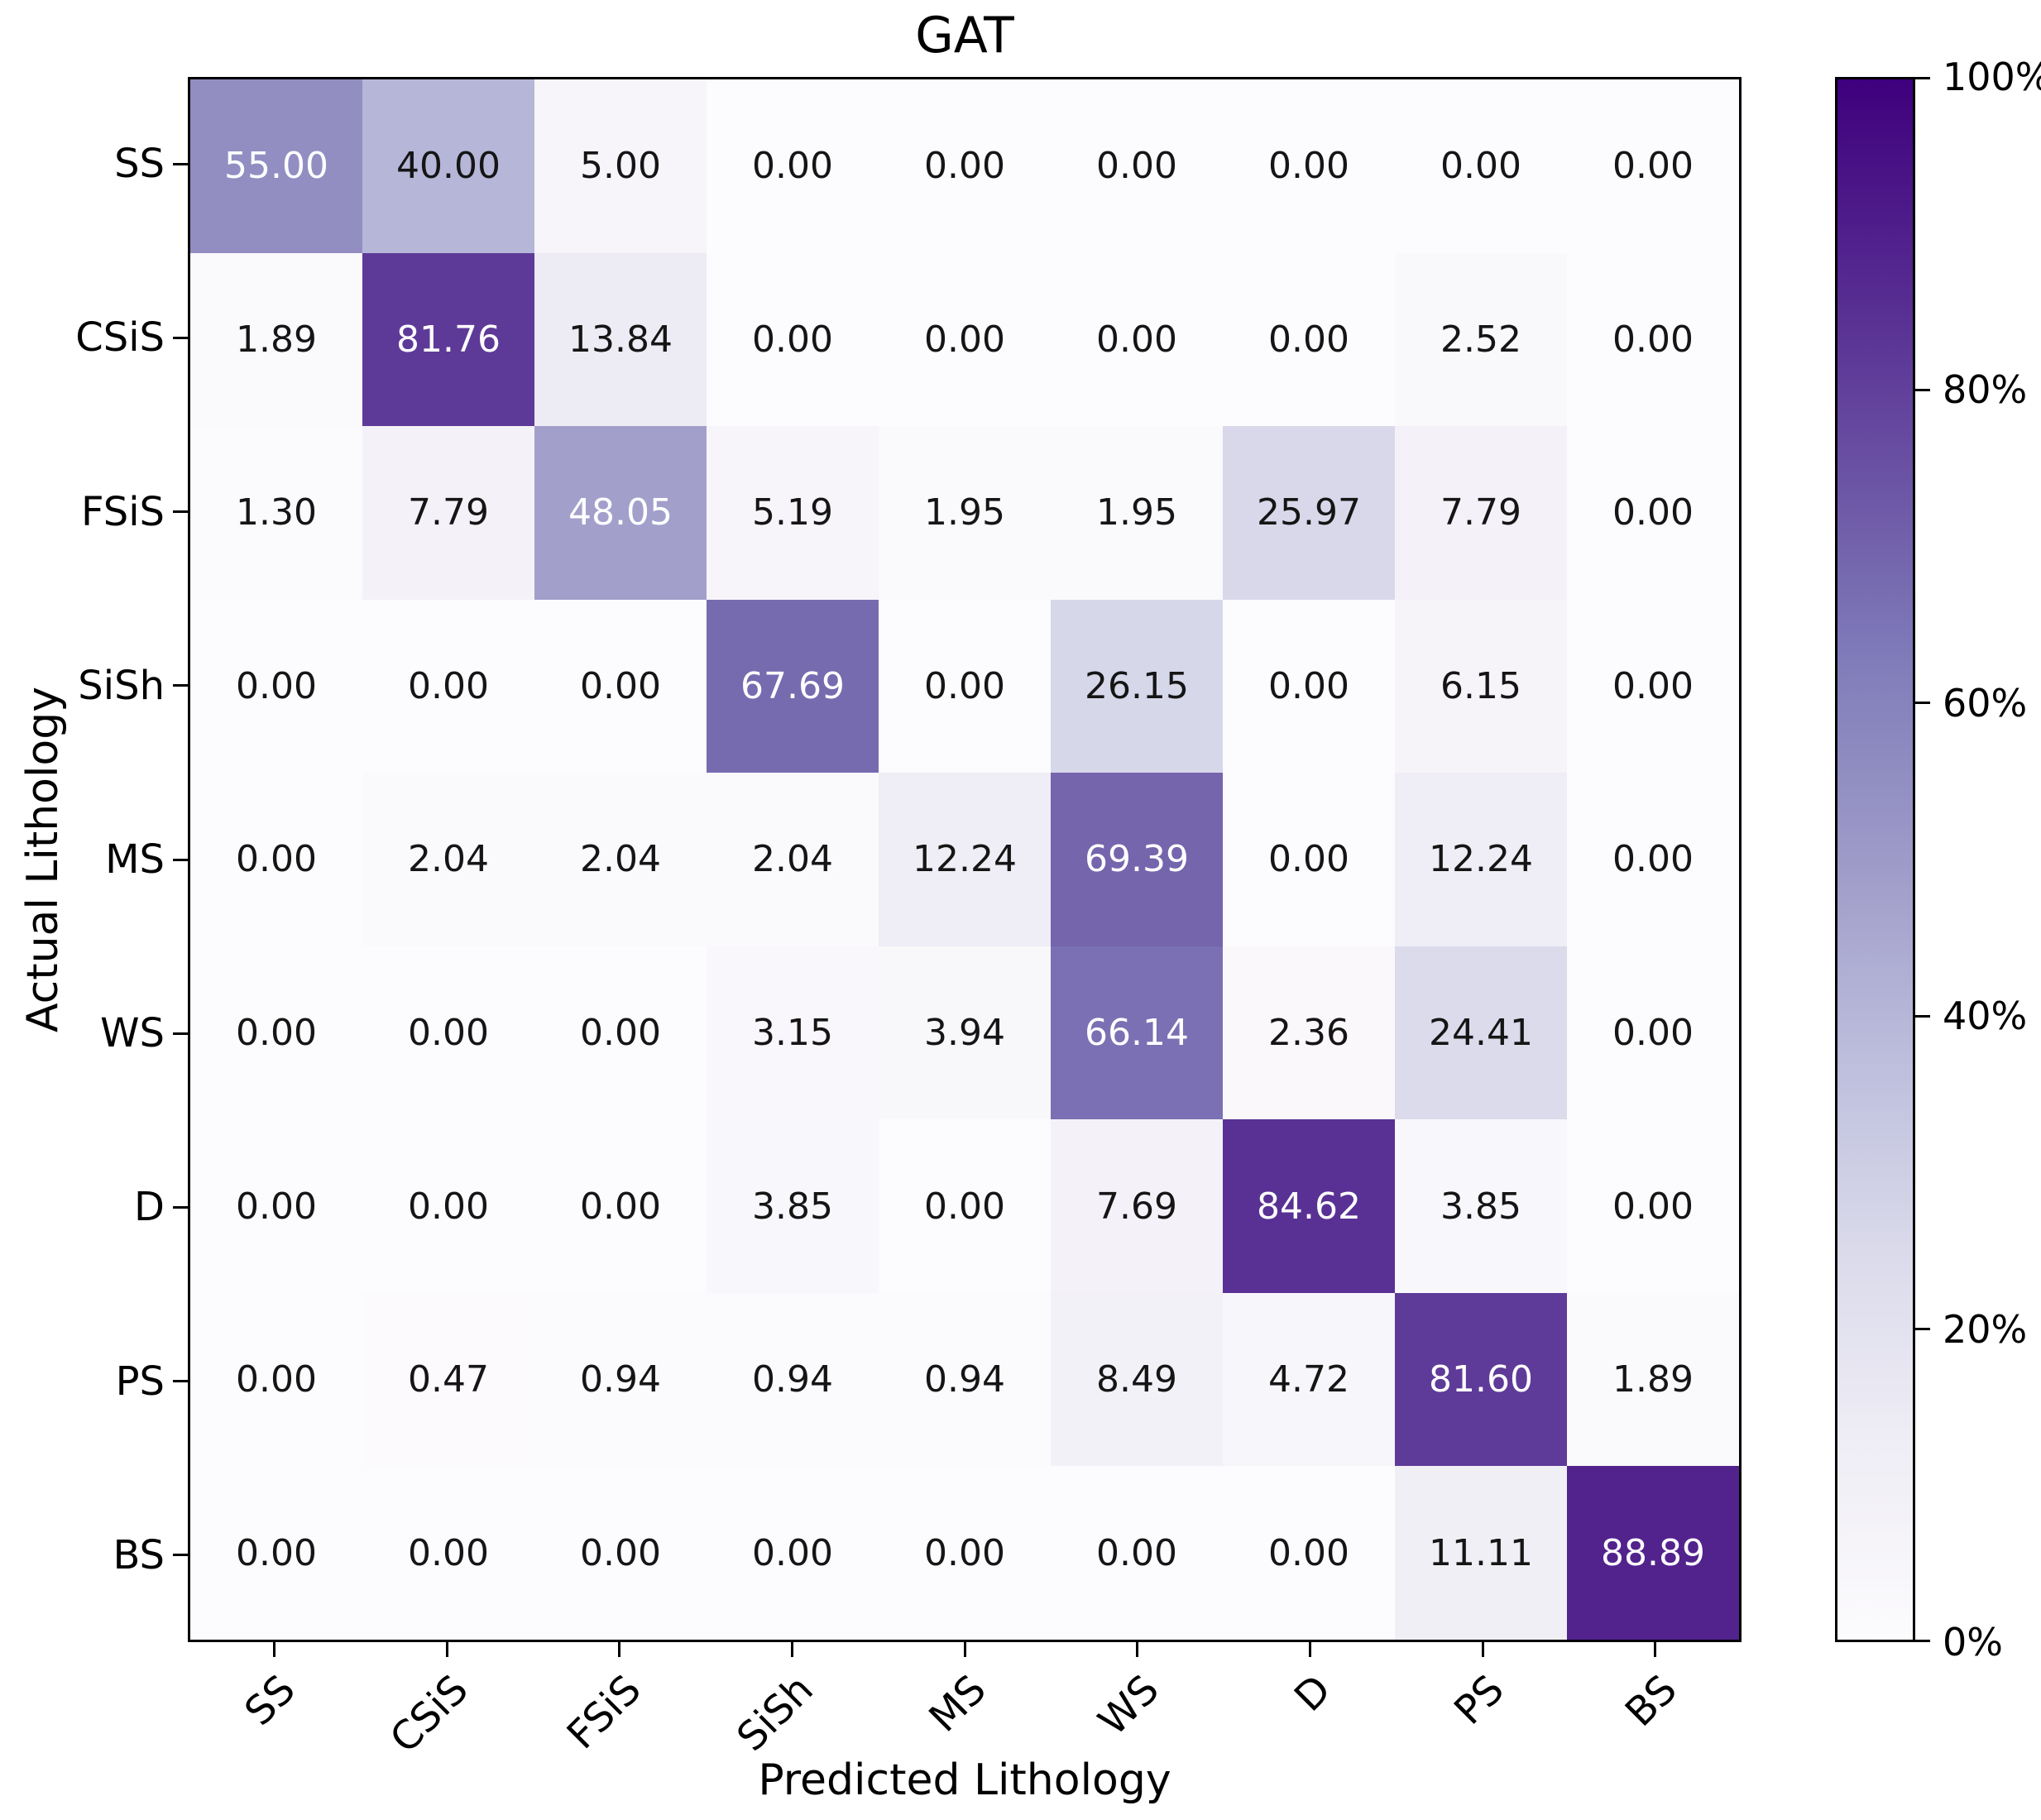  Describe the element at coordinates (964, 36) in the screenshot. I see `chart-title: GAT` at that location.